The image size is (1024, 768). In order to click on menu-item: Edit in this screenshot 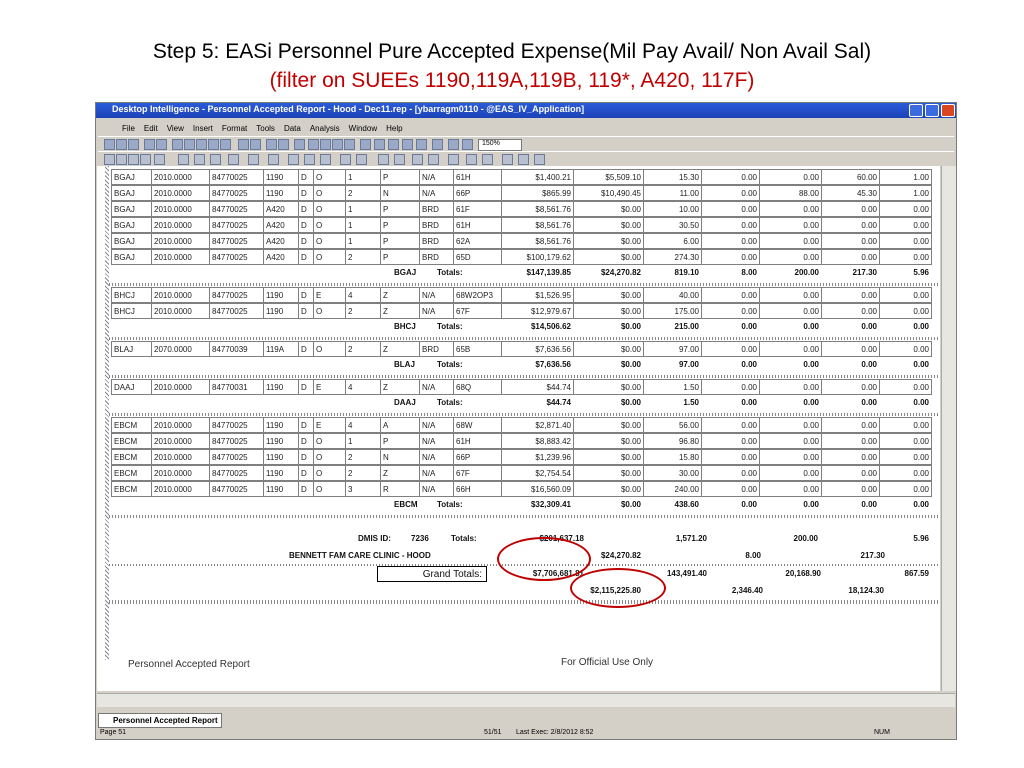, I will do `click(150, 128)`.